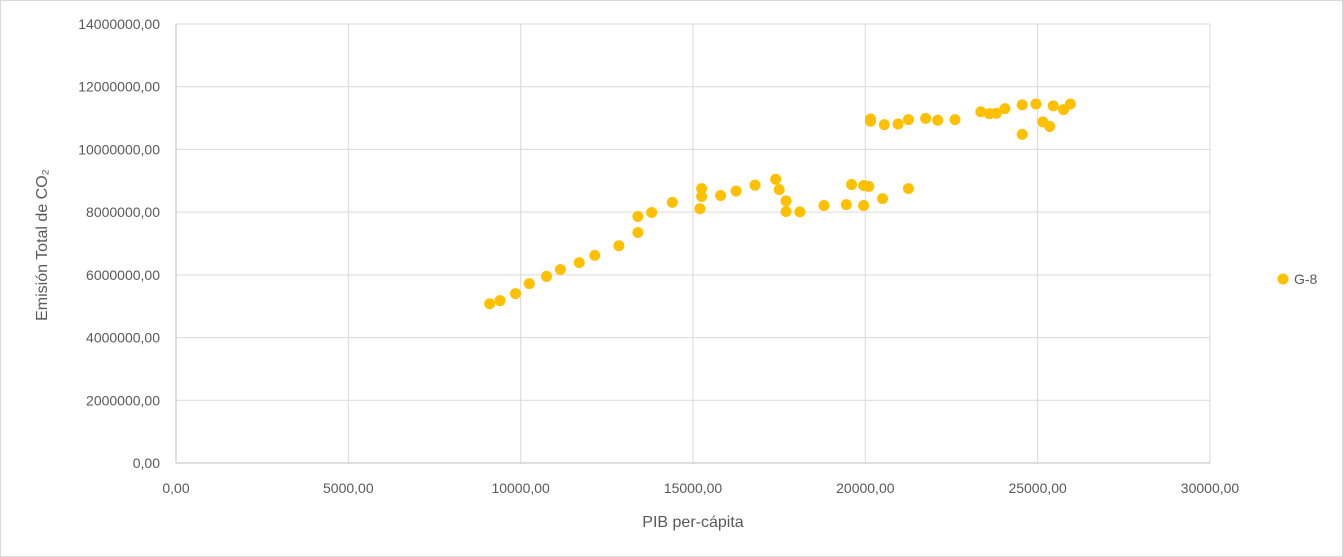  What do you see at coordinates (146, 463) in the screenshot?
I see `y-tick-label: 0,00` at bounding box center [146, 463].